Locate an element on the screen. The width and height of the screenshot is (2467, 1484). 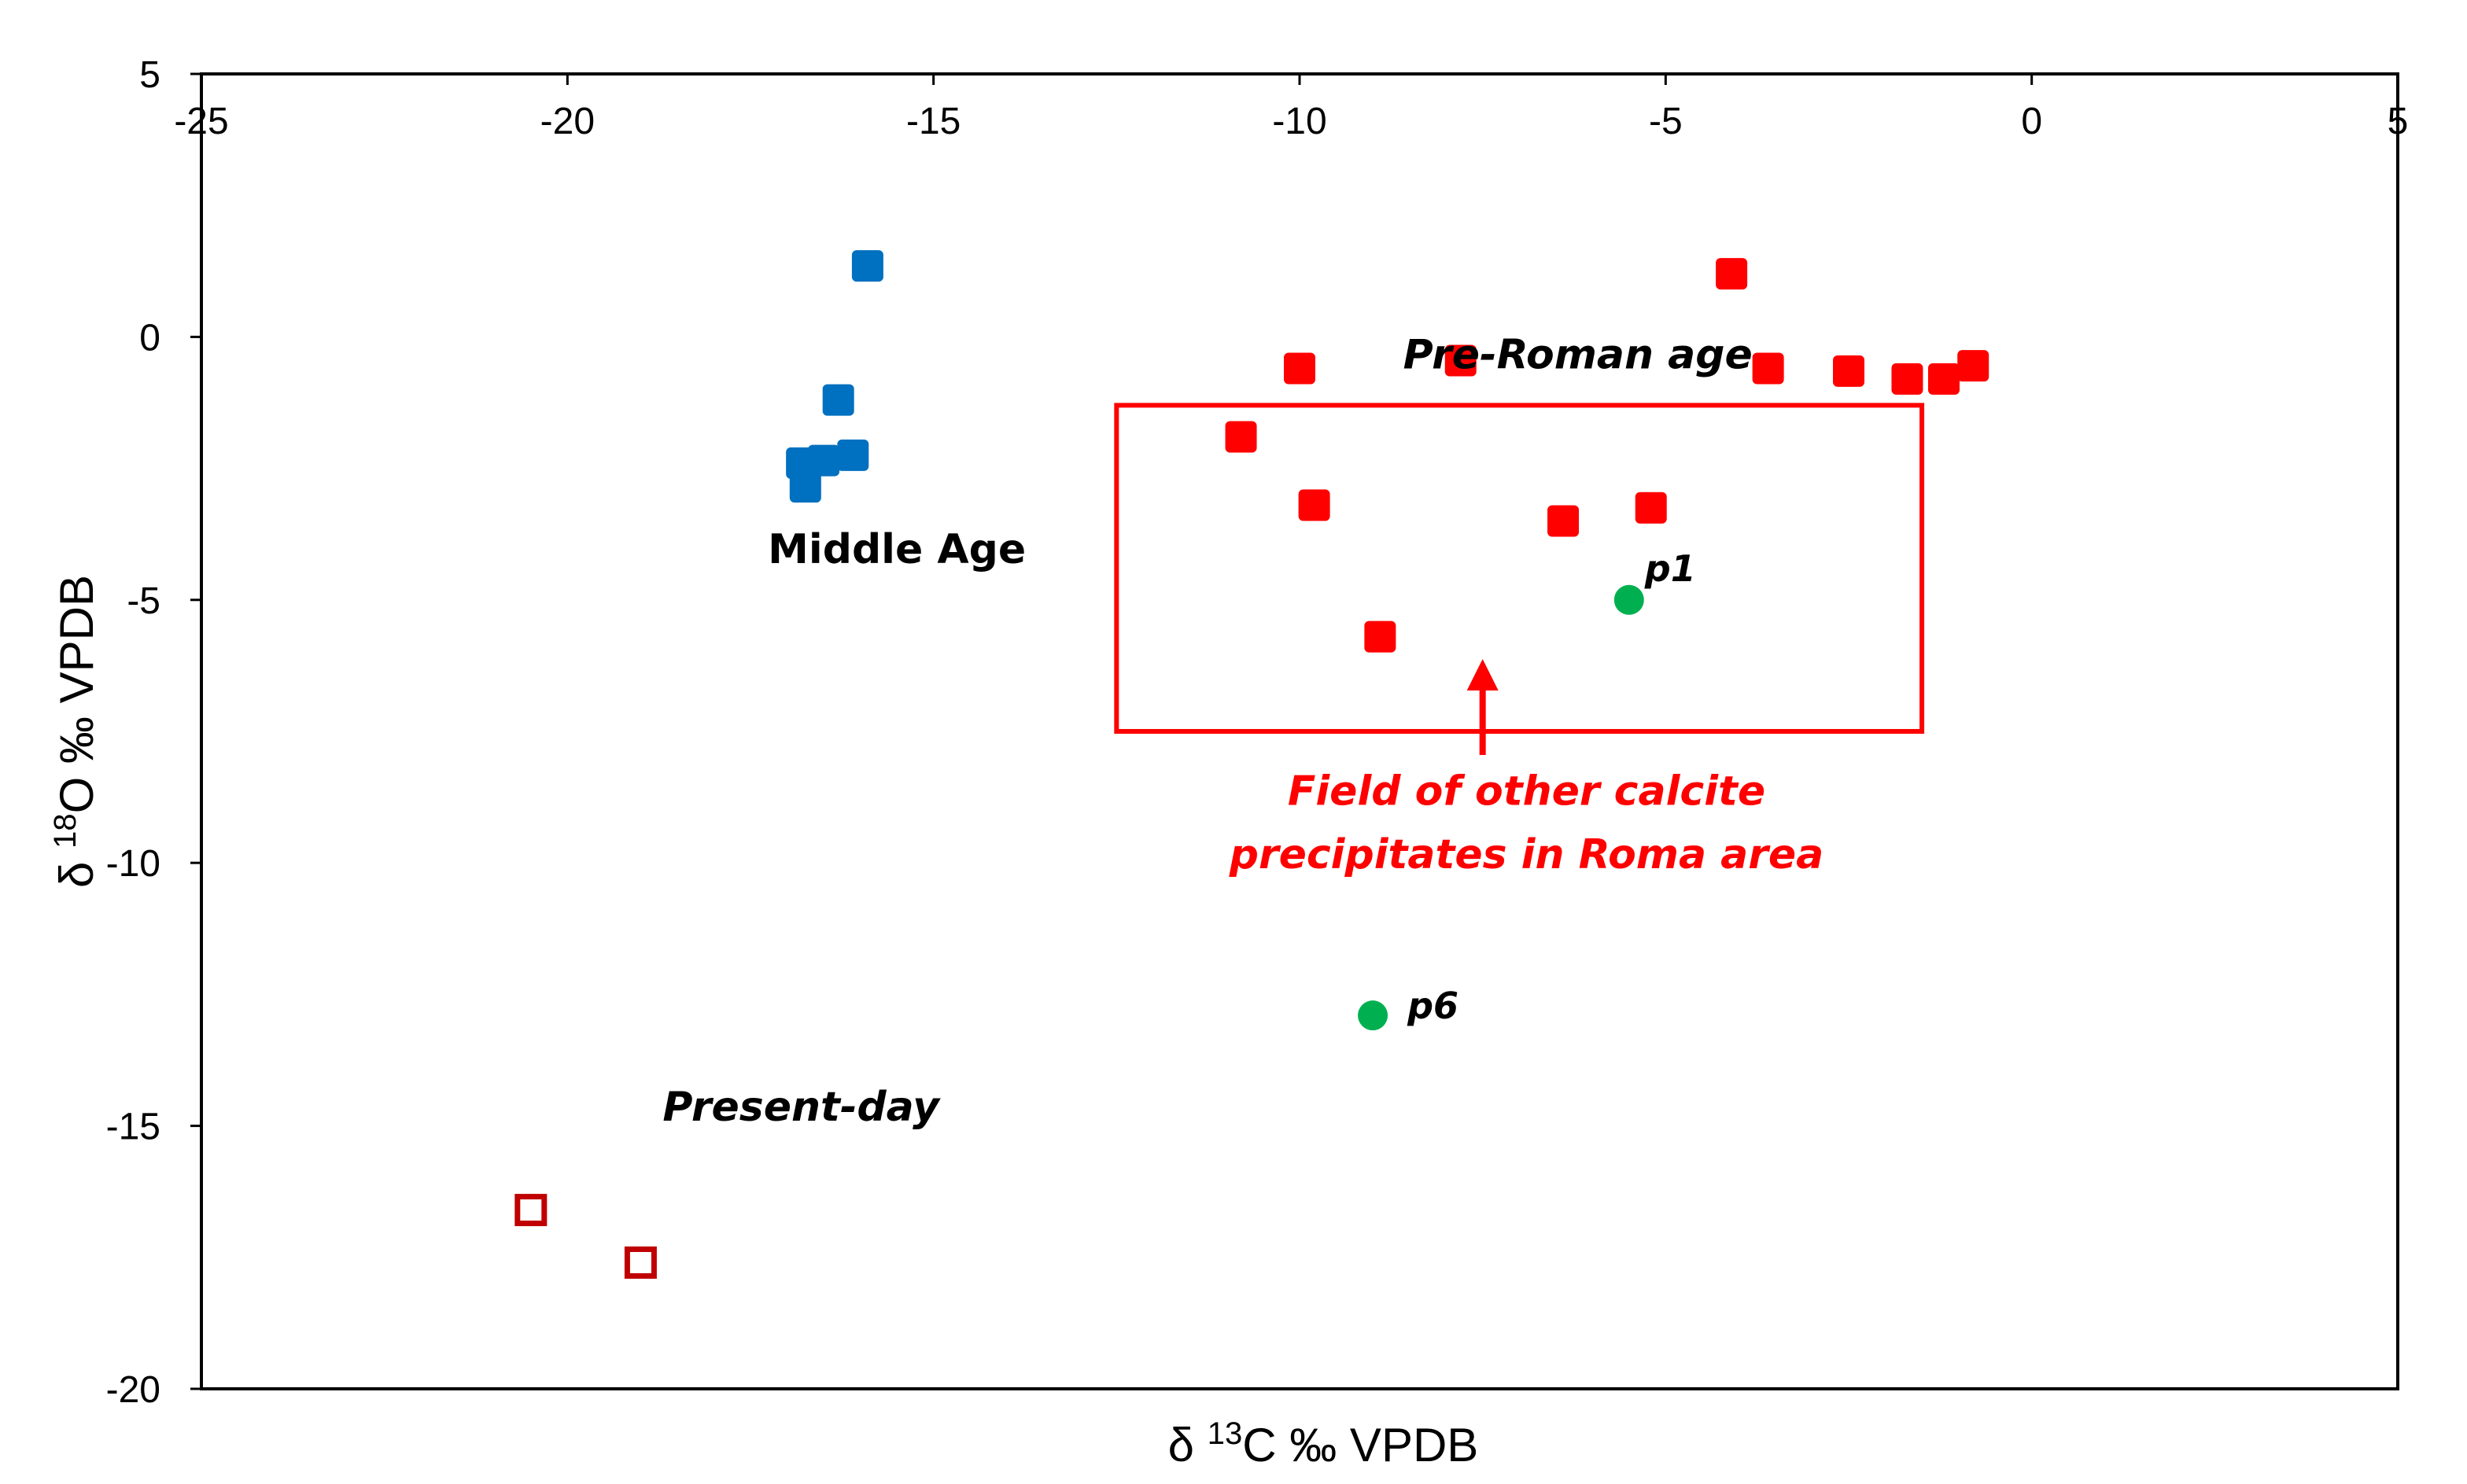
field-box is located at coordinates (1519, 568).